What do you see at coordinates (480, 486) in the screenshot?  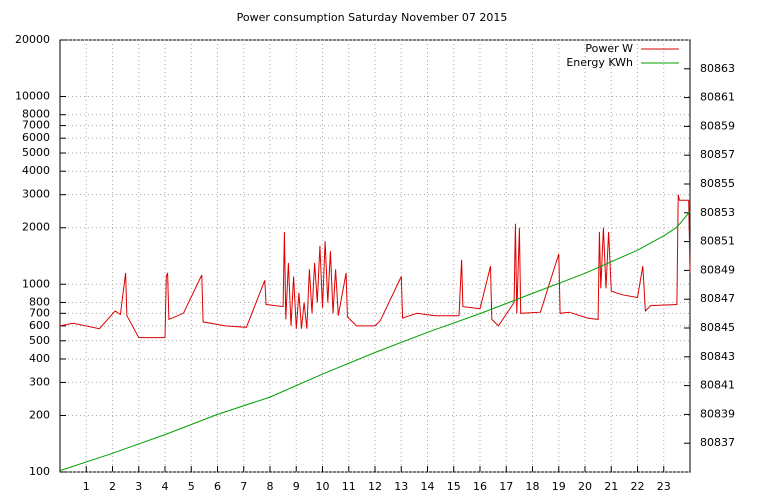 I see `x-tick-label: 16` at bounding box center [480, 486].